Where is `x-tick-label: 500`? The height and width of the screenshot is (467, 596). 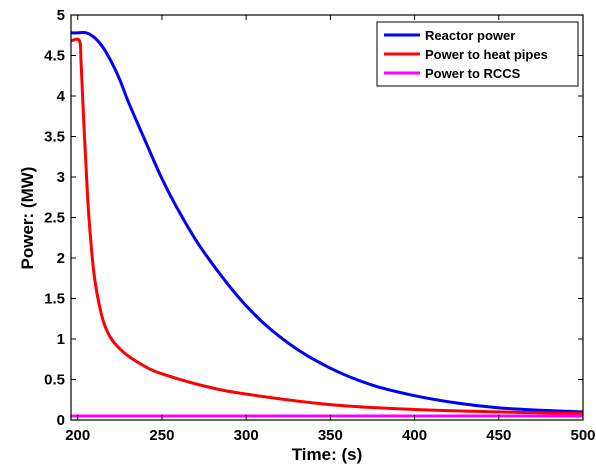 x-tick-label: 500 is located at coordinates (582, 435).